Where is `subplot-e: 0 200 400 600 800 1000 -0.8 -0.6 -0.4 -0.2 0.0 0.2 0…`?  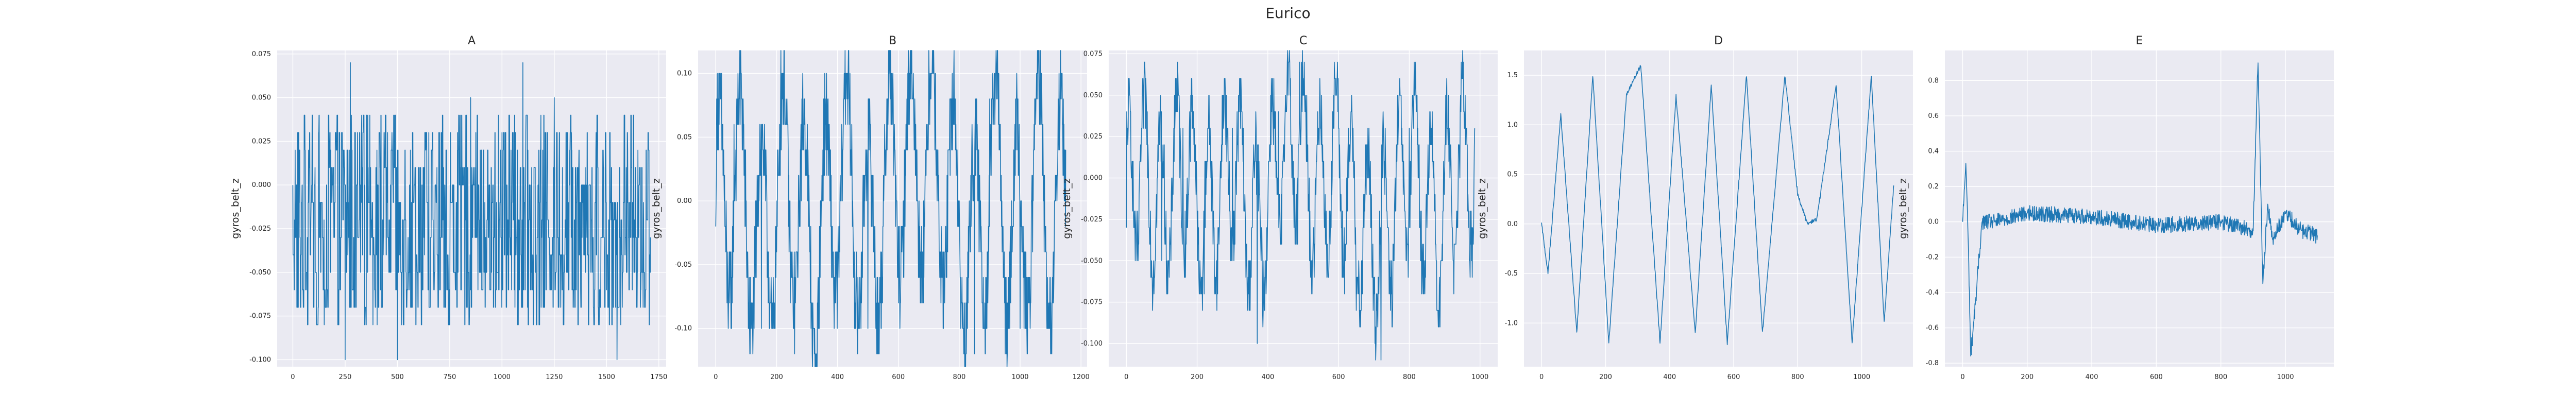 subplot-e: 0 200 400 600 800 1000 -0.8 -0.6 -0.4 -0.2 0.0 0.2 0… is located at coordinates (2115, 208).